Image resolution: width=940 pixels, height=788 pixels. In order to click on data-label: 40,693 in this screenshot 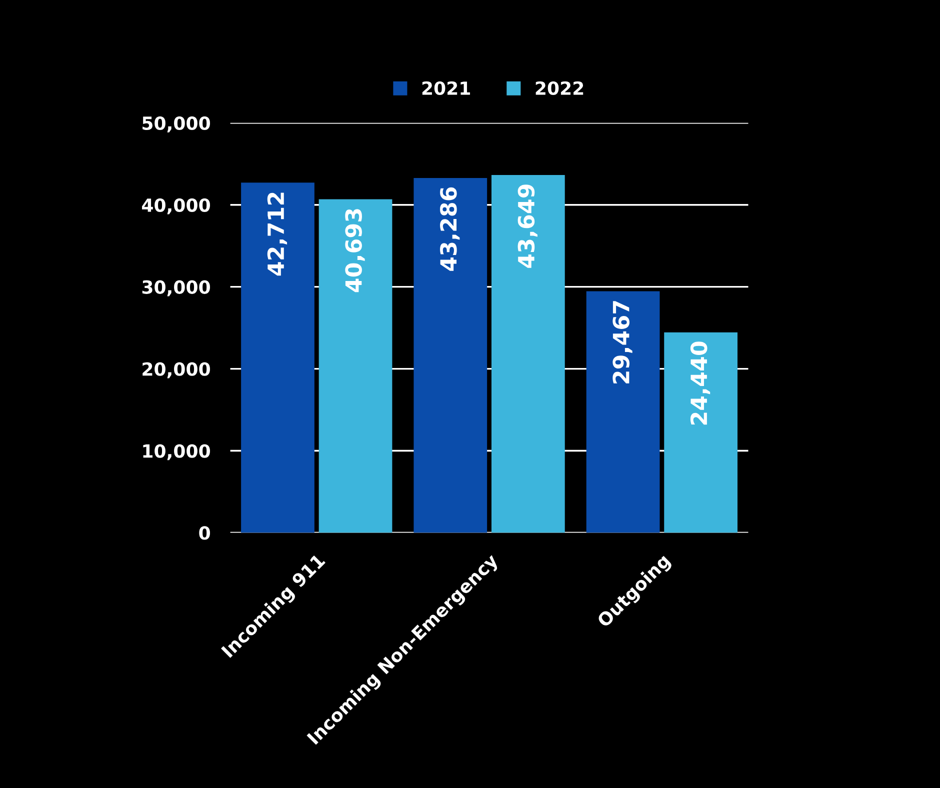, I will do `click(355, 250)`.